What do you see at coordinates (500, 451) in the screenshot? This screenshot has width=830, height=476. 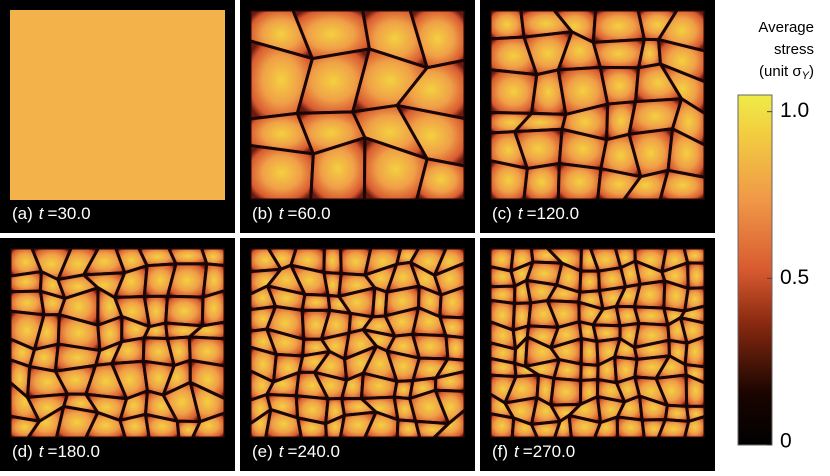 I see `panel-letter: (f)` at bounding box center [500, 451].